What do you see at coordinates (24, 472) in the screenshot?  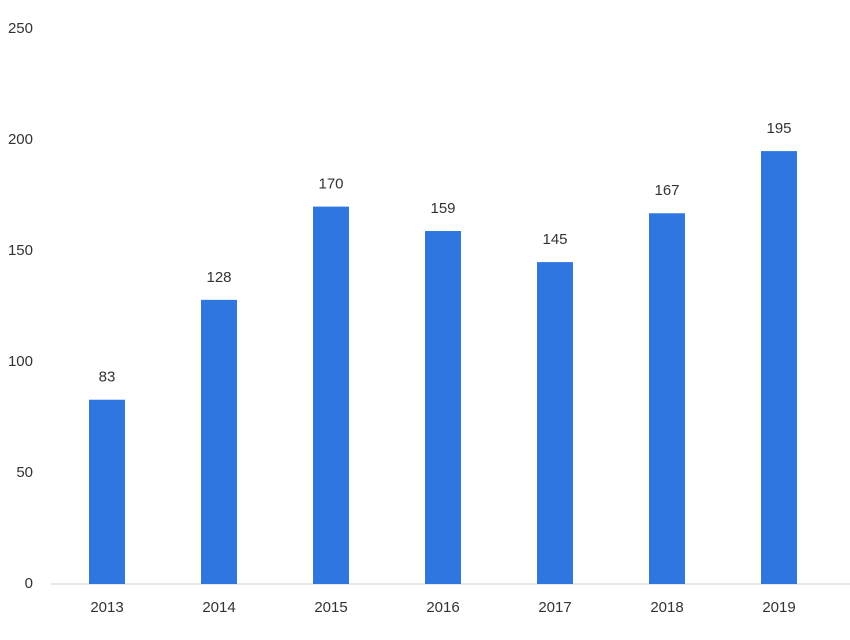 I see `y-tick-label: 50` at bounding box center [24, 472].